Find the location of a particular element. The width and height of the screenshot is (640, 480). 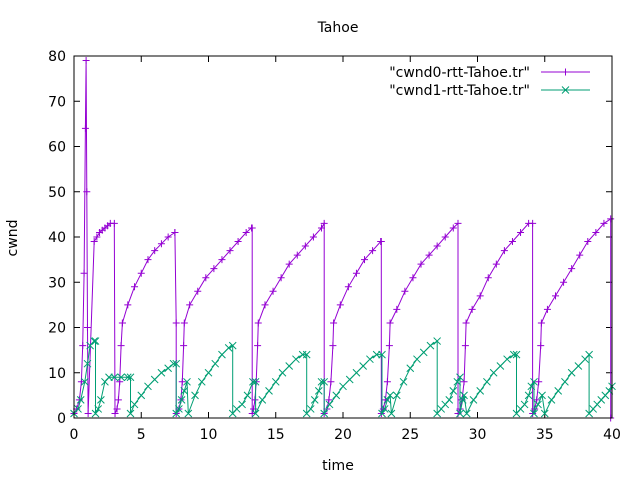

chart-title: Tahoe is located at coordinates (338, 28).